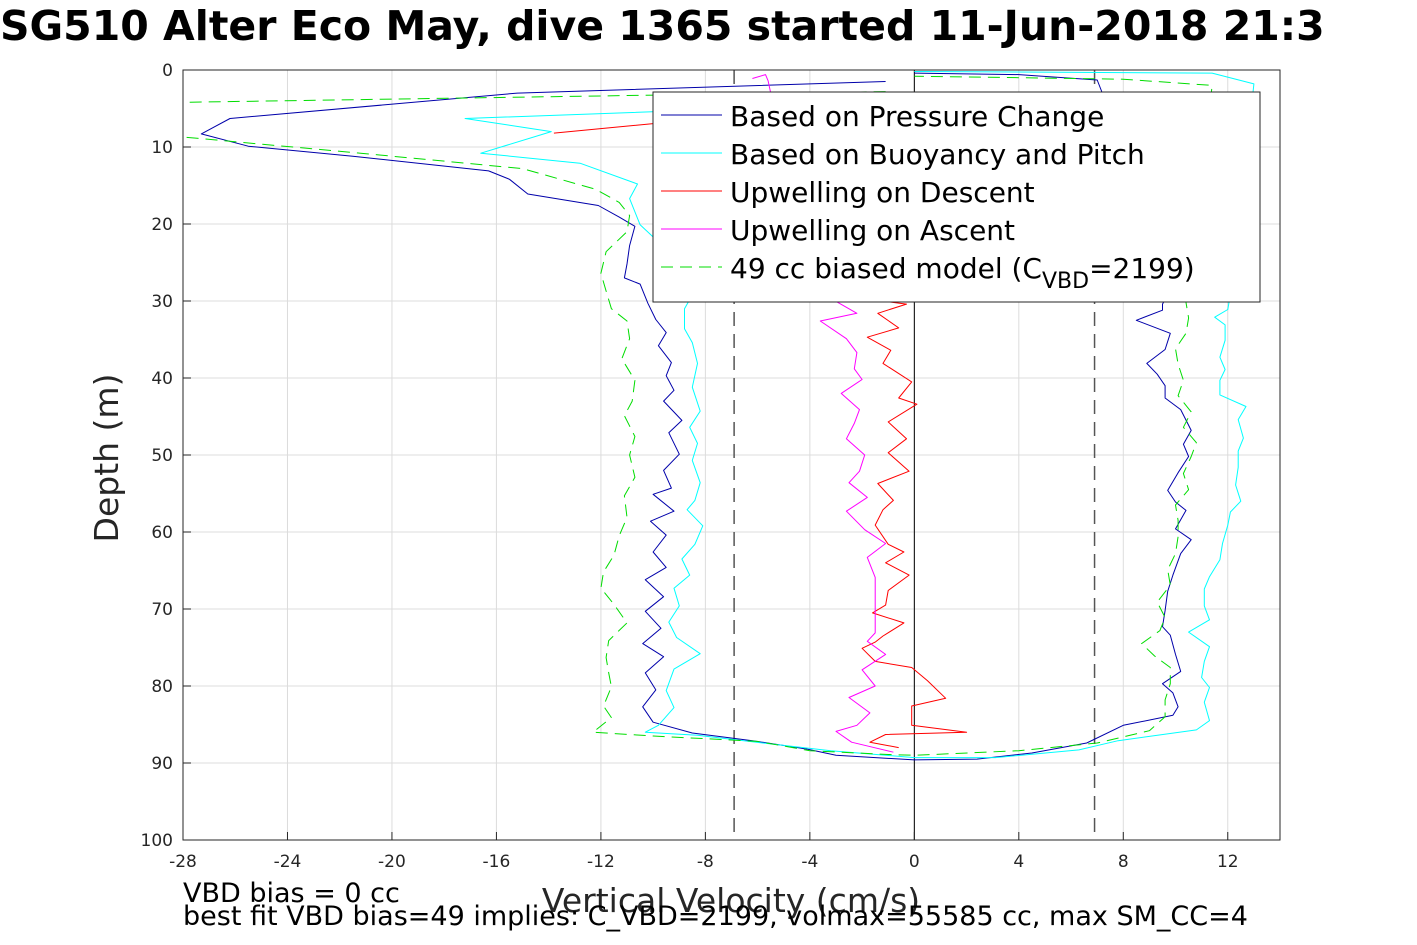 This screenshot has height=945, width=1417. I want to click on x-tick-label: 12, so click(1228, 862).